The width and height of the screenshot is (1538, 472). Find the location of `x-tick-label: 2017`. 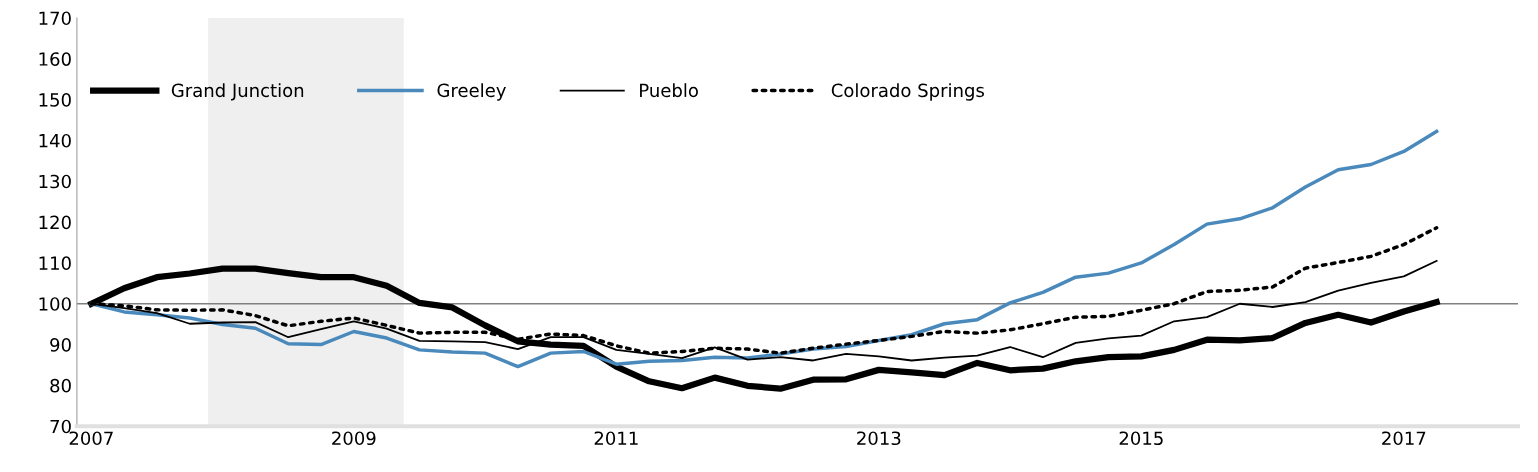

x-tick-label: 2017 is located at coordinates (1404, 438).